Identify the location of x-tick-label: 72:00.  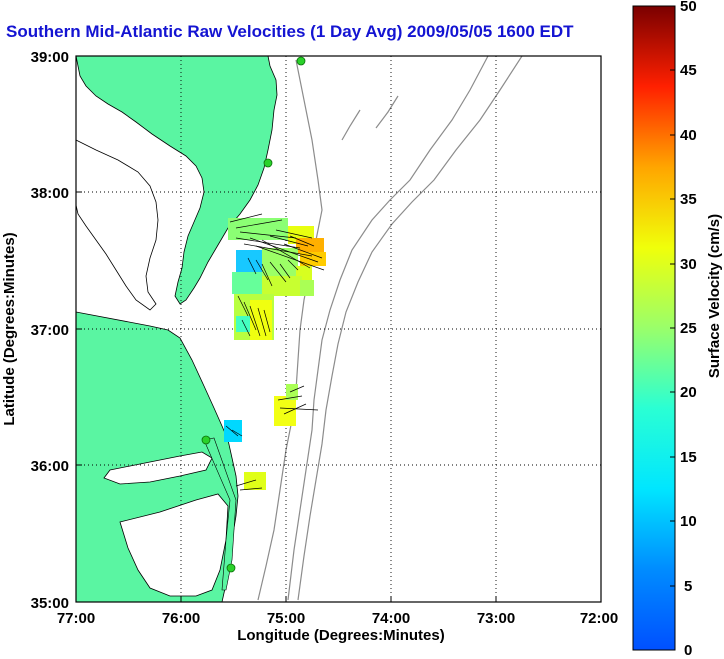
(599, 618).